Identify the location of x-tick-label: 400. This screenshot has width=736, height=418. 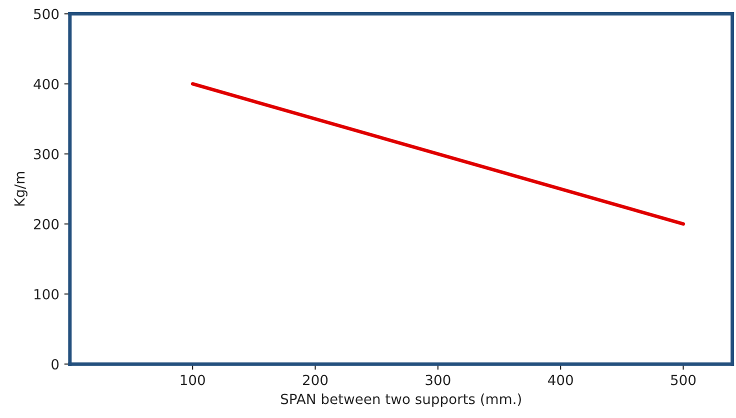
(560, 380).